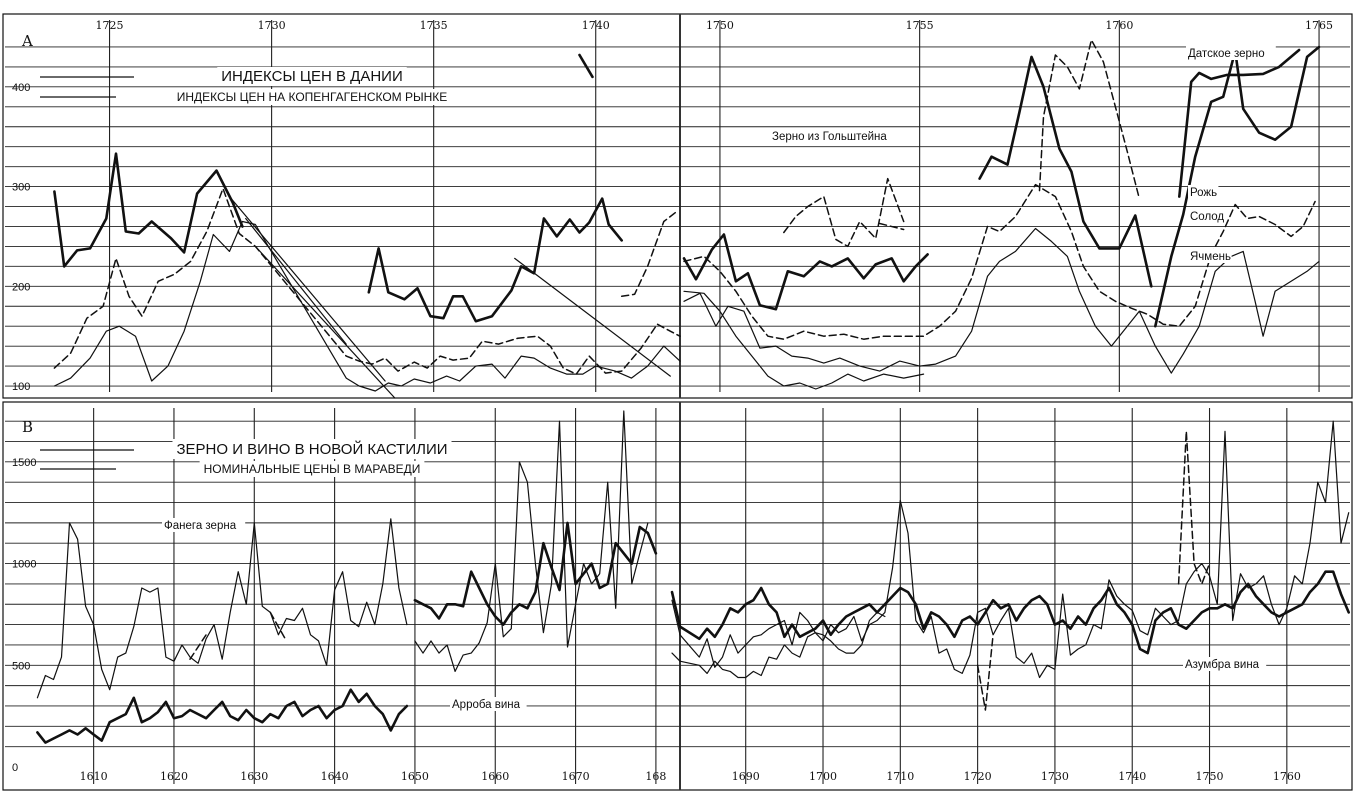 The height and width of the screenshot is (793, 1355). I want to click on series-зерно-из-гольштейна, so click(962, 143).